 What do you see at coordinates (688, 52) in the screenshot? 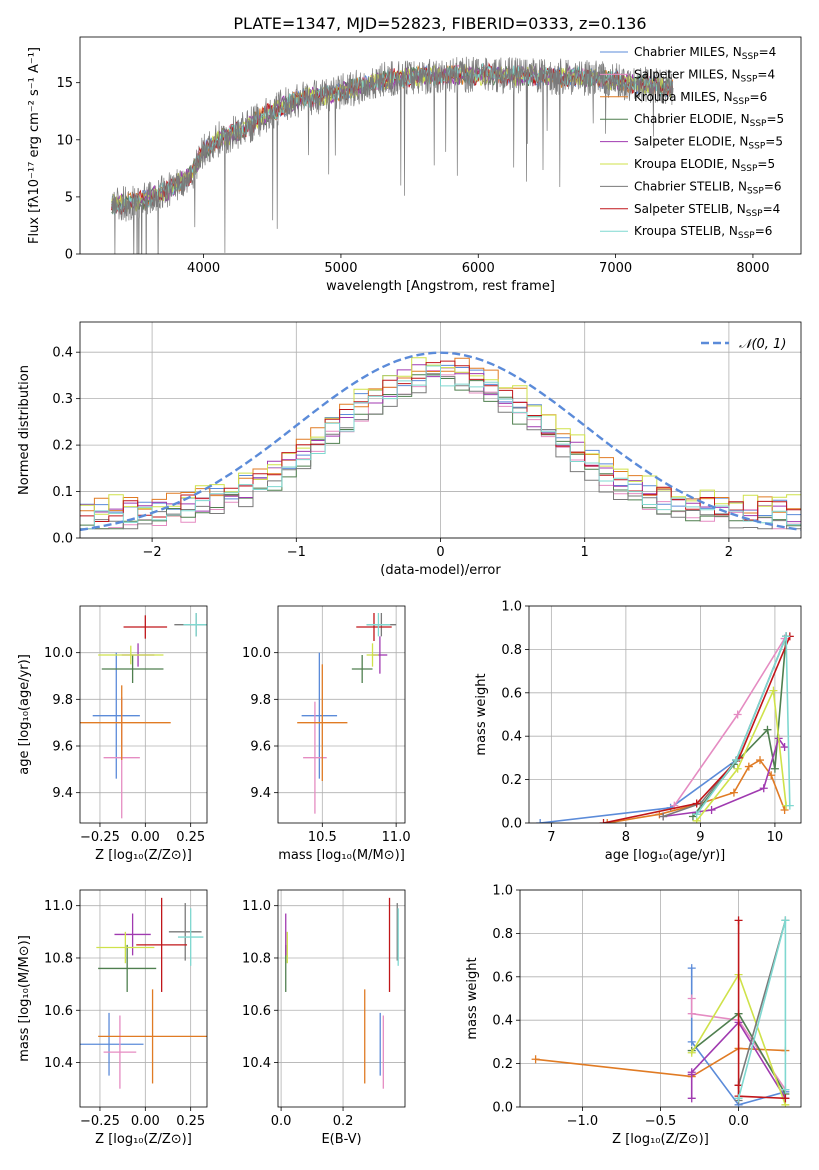
I see `legend-entry-text: Chabrier MILES, N` at bounding box center [688, 52].